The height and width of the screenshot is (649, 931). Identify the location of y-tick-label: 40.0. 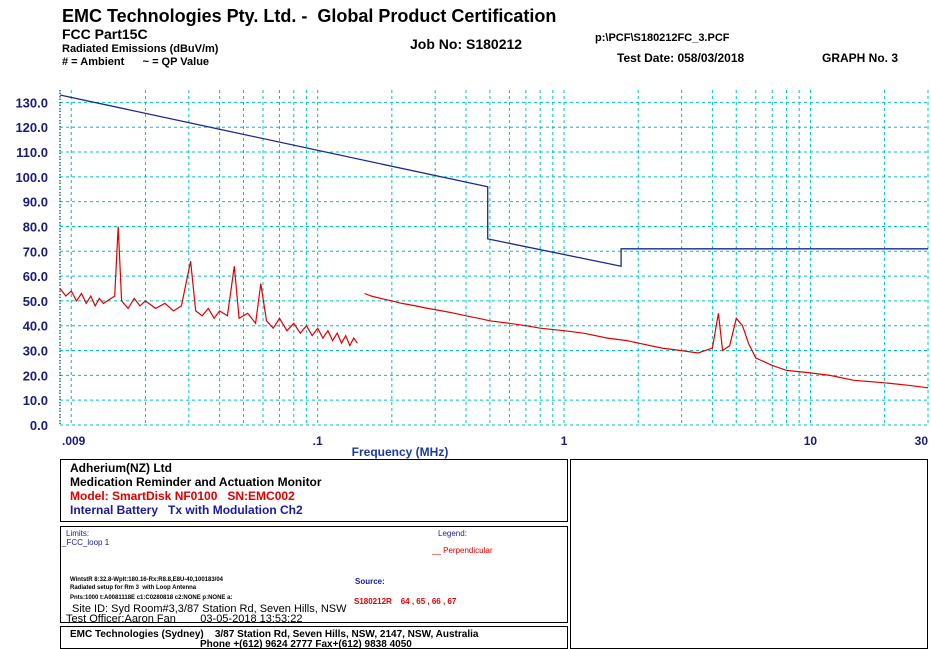
(35, 326).